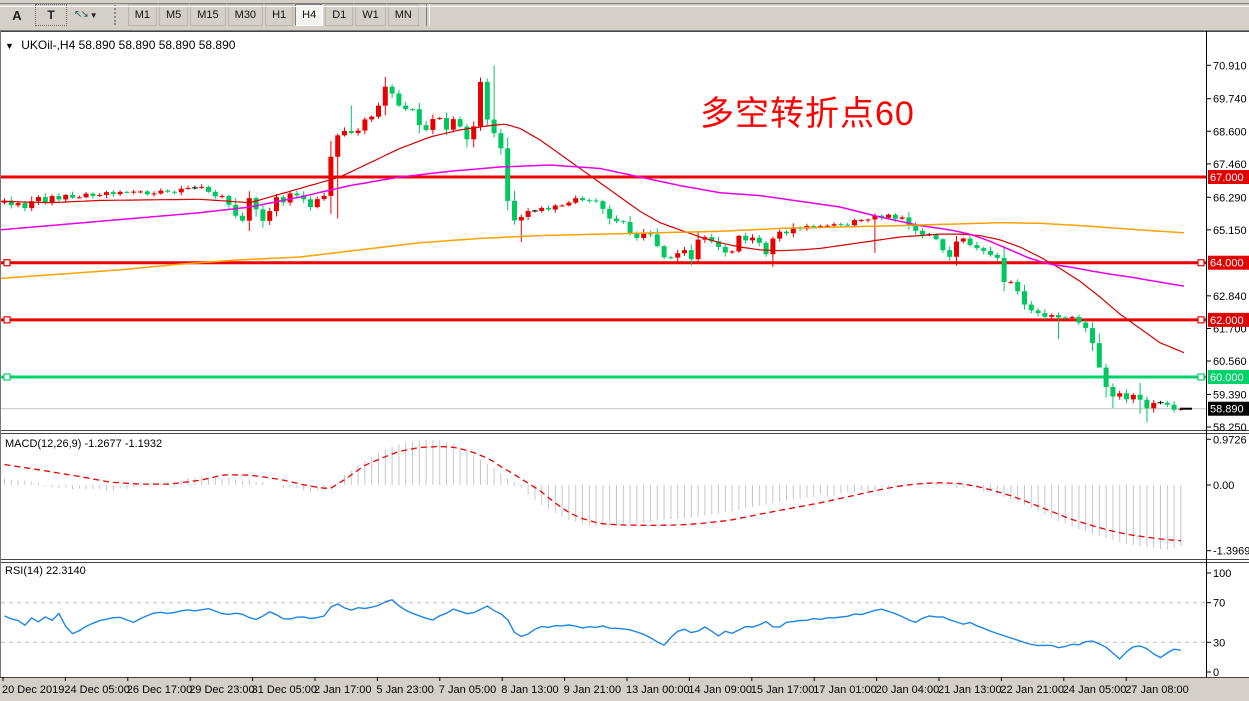  Describe the element at coordinates (51, 15) in the screenshot. I see `text-tool-button: T` at that location.